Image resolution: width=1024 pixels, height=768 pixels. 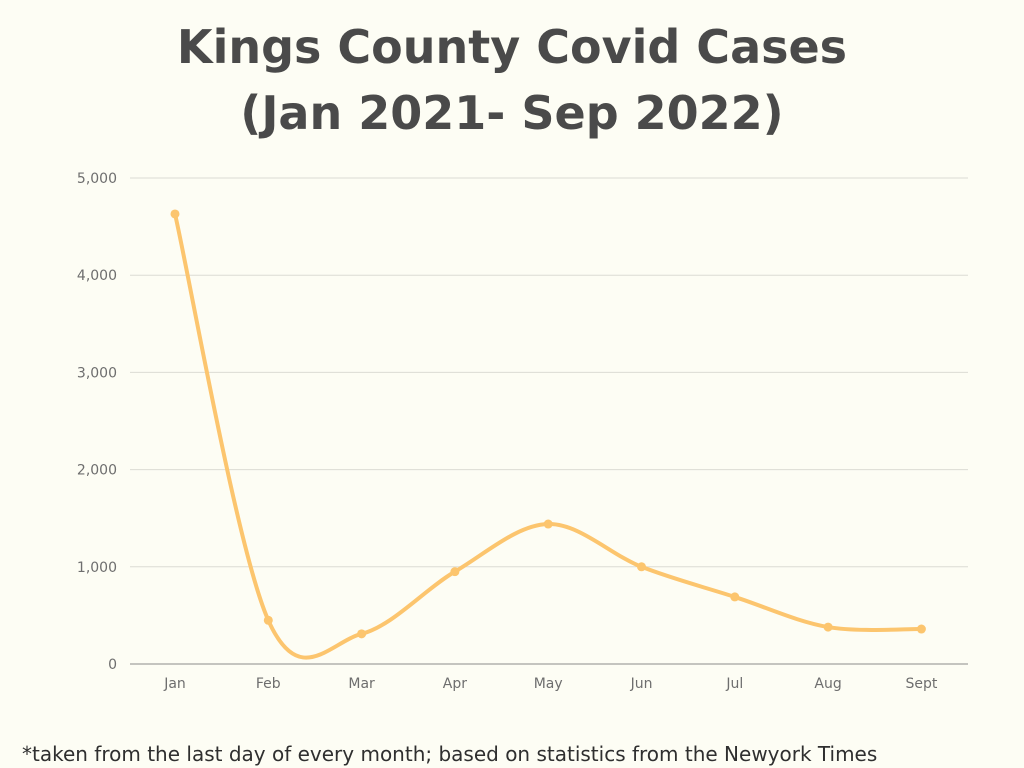 What do you see at coordinates (455, 684) in the screenshot?
I see `x-tick-label: Apr` at bounding box center [455, 684].